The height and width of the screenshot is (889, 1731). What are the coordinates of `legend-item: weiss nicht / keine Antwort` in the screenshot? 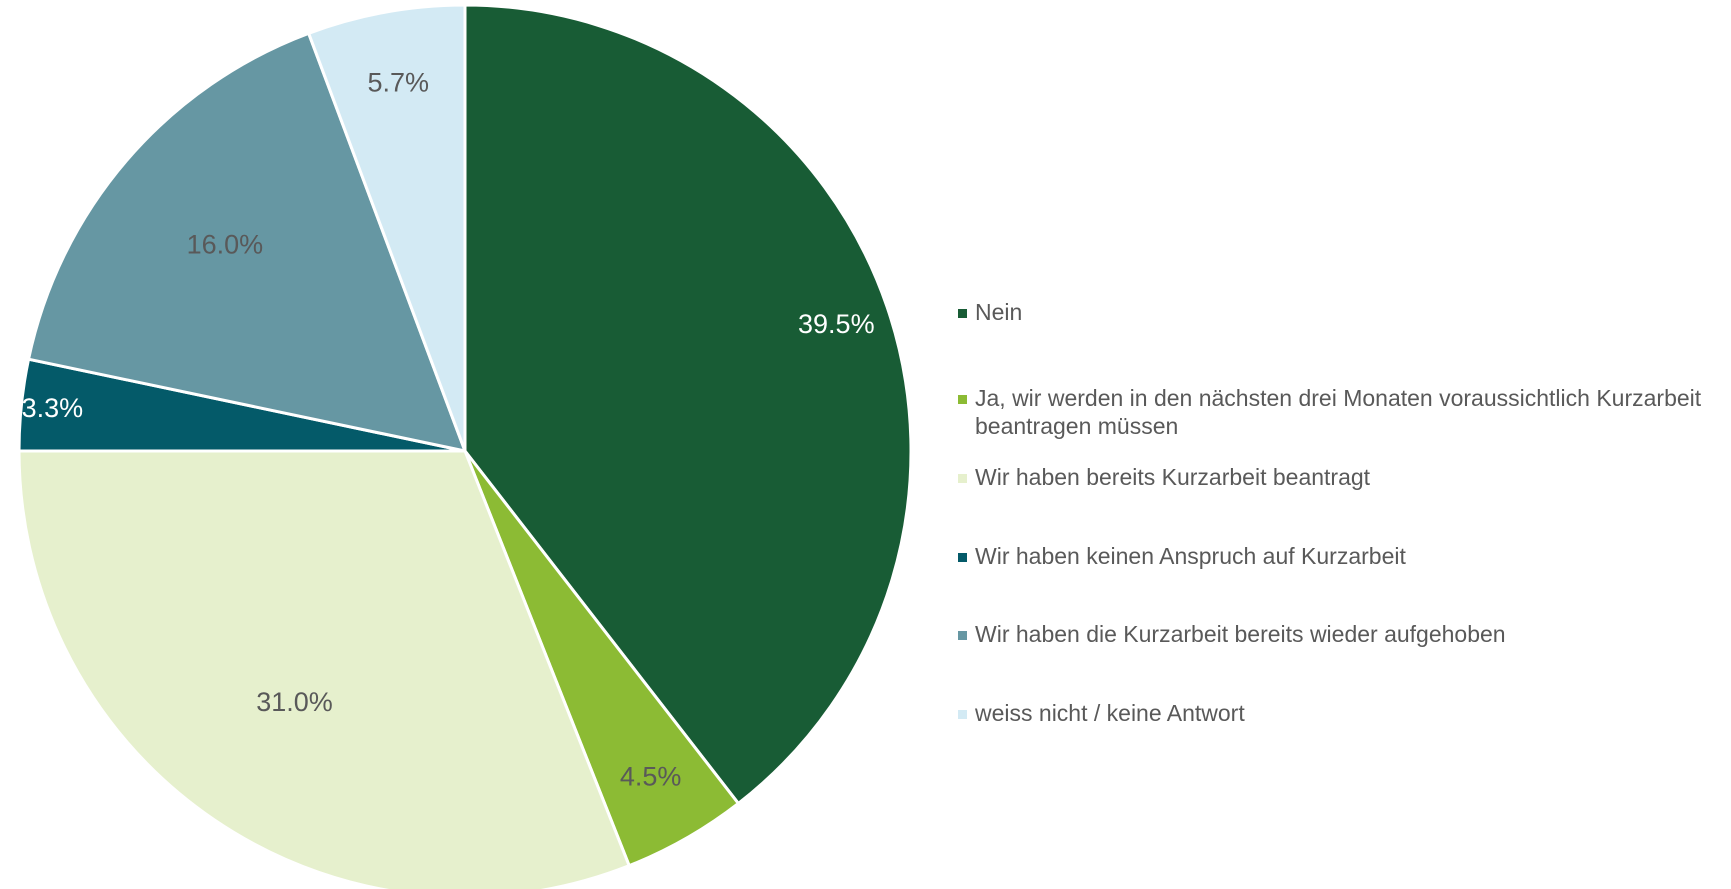 It's located at (1101, 713).